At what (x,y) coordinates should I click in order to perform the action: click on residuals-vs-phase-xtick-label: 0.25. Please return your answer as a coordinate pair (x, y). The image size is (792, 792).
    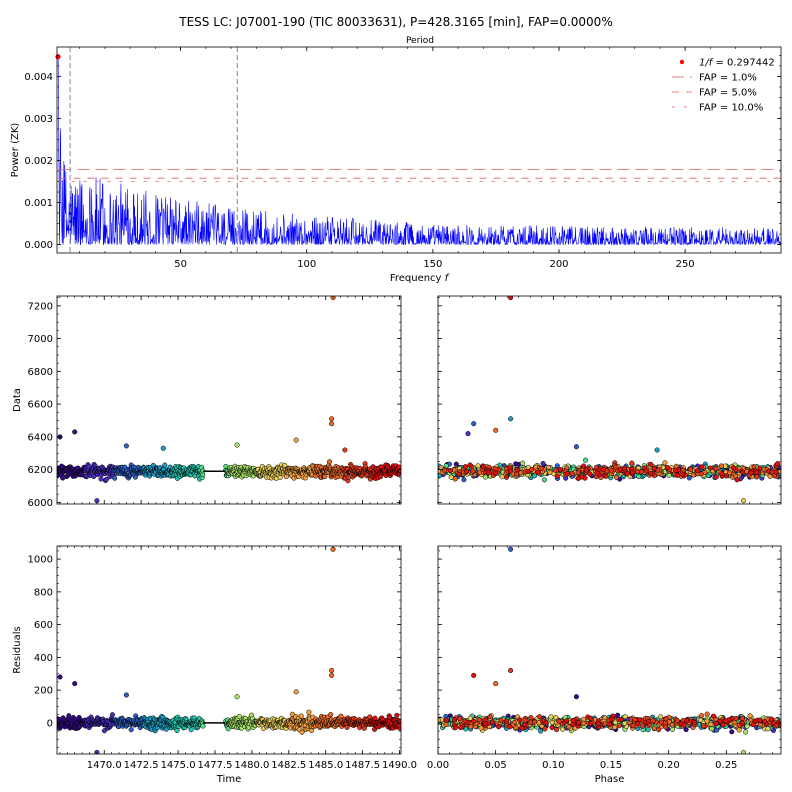
    Looking at the image, I should click on (726, 765).